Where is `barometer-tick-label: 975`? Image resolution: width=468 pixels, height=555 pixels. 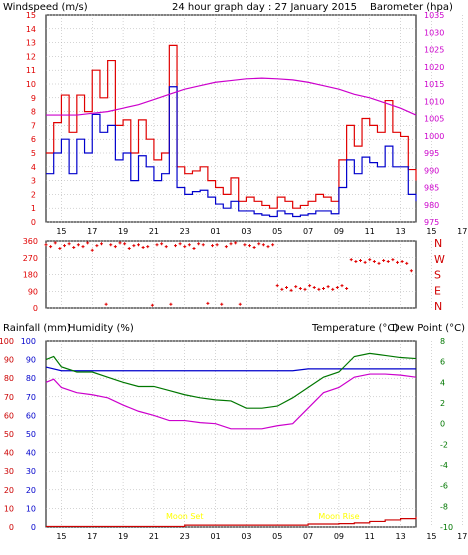 barometer-tick-label: 975 is located at coordinates (431, 222).